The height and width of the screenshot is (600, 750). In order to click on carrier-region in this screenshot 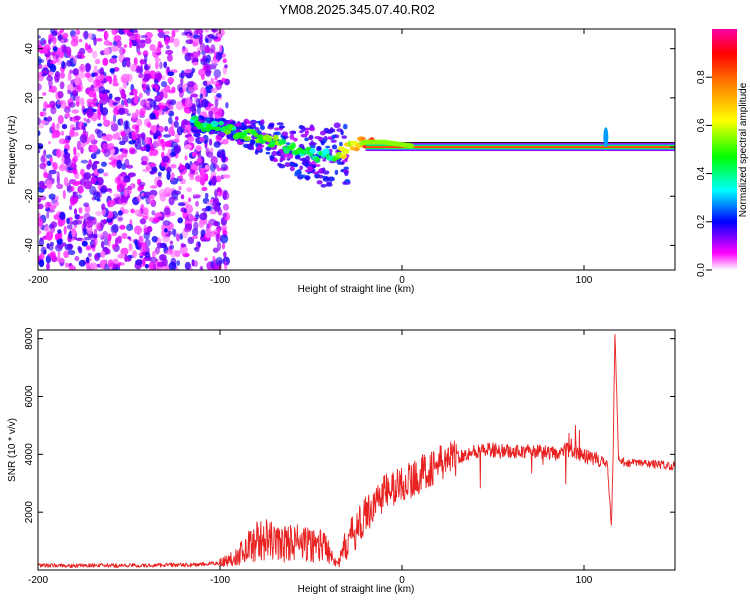, I will do `click(517, 139)`.